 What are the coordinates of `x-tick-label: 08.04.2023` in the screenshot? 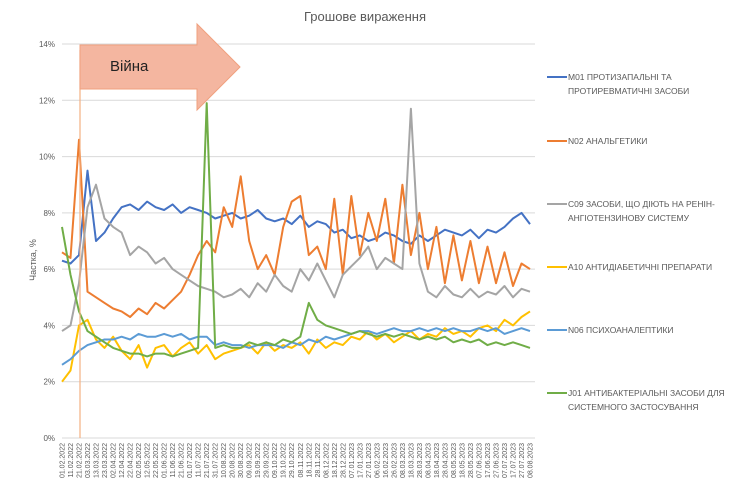 It's located at (428, 460).